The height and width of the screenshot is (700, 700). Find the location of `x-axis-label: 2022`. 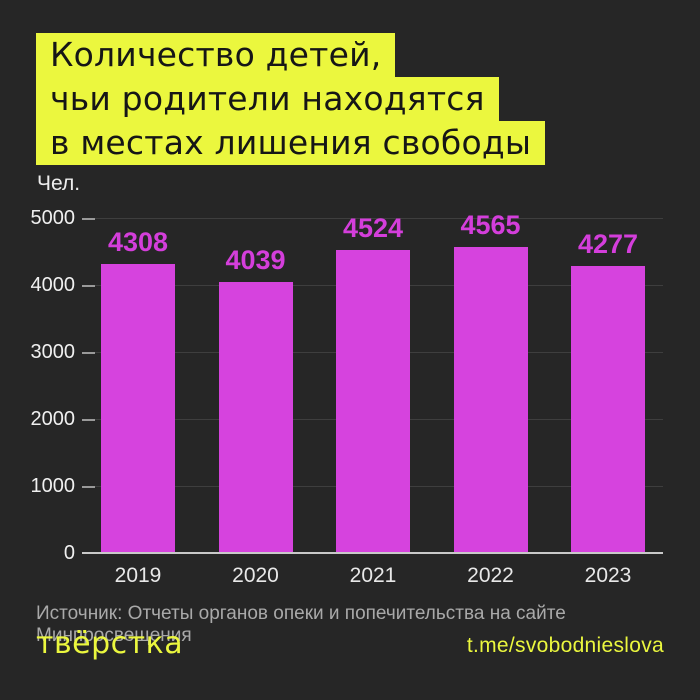

x-axis-label: 2022 is located at coordinates (490, 575).